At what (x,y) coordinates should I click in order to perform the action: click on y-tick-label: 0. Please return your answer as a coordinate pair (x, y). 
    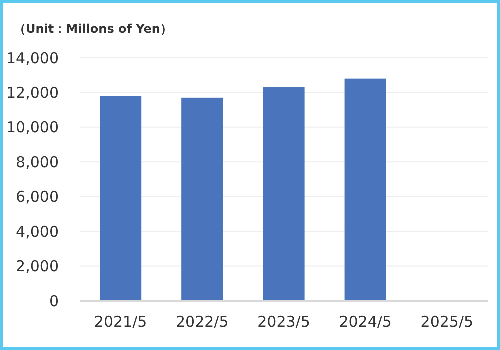
    Looking at the image, I should click on (54, 301).